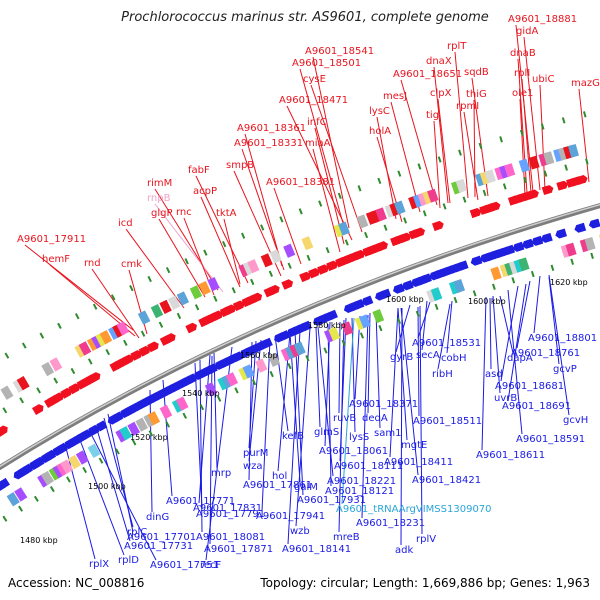 This screenshot has height=600, width=600. Describe the element at coordinates (390, 523) in the screenshot. I see `gene-label-a9601-18231: A9601_18231` at that location.